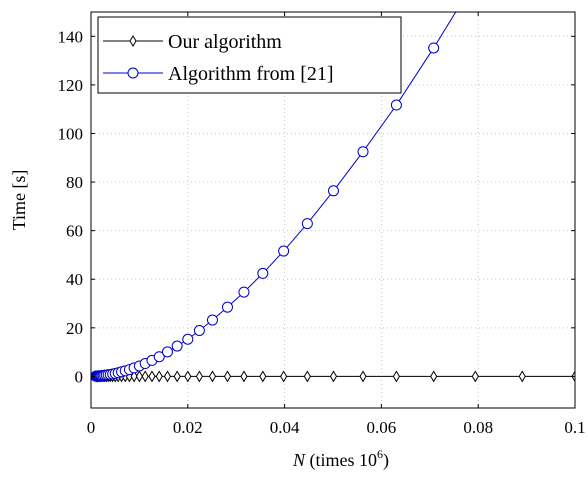 This screenshot has width=588, height=478. What do you see at coordinates (79, 376) in the screenshot?
I see `y-tick-label: 0` at bounding box center [79, 376].